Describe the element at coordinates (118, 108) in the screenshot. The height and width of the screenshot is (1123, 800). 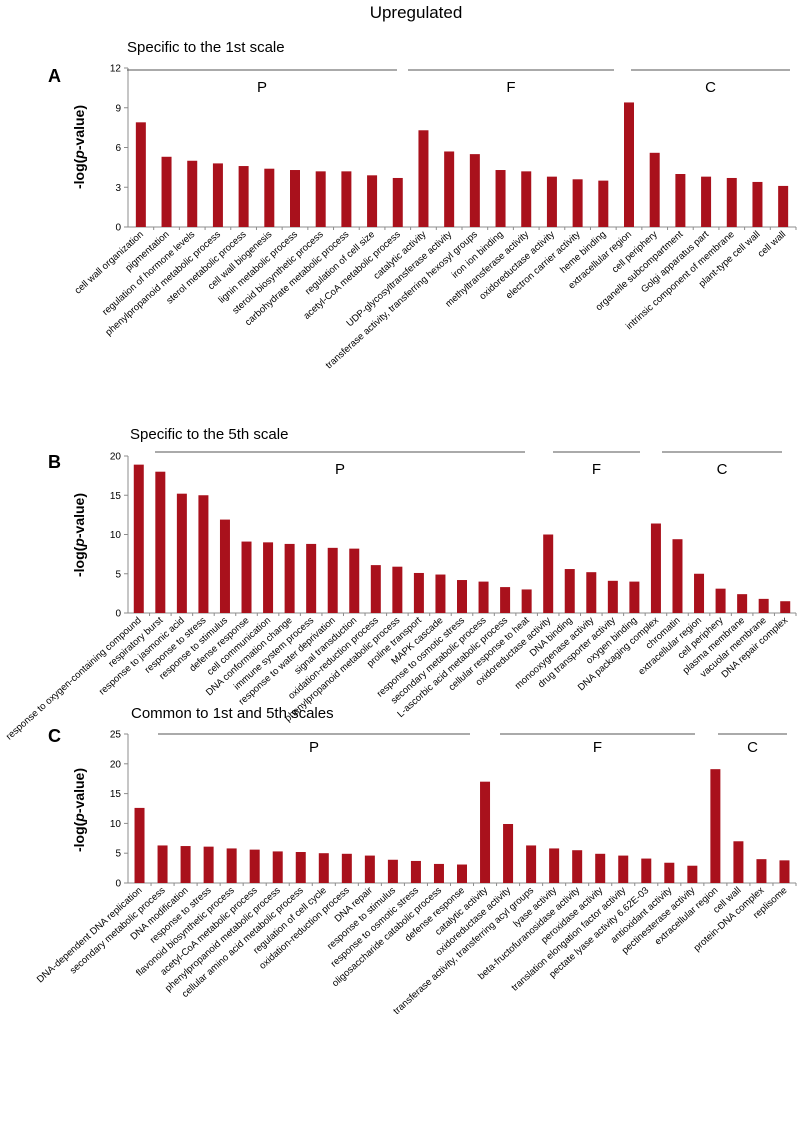
I see `y-tick-label: 9` at that location.